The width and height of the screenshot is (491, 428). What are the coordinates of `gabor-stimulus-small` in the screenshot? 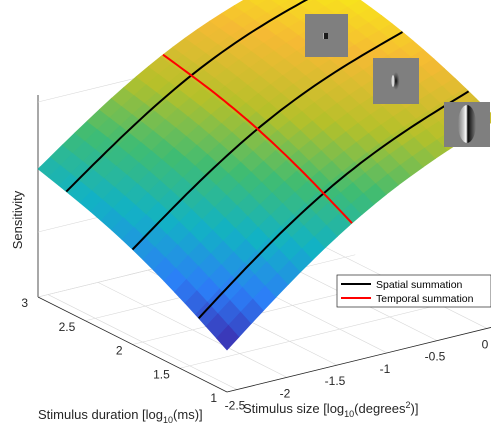 It's located at (326, 35).